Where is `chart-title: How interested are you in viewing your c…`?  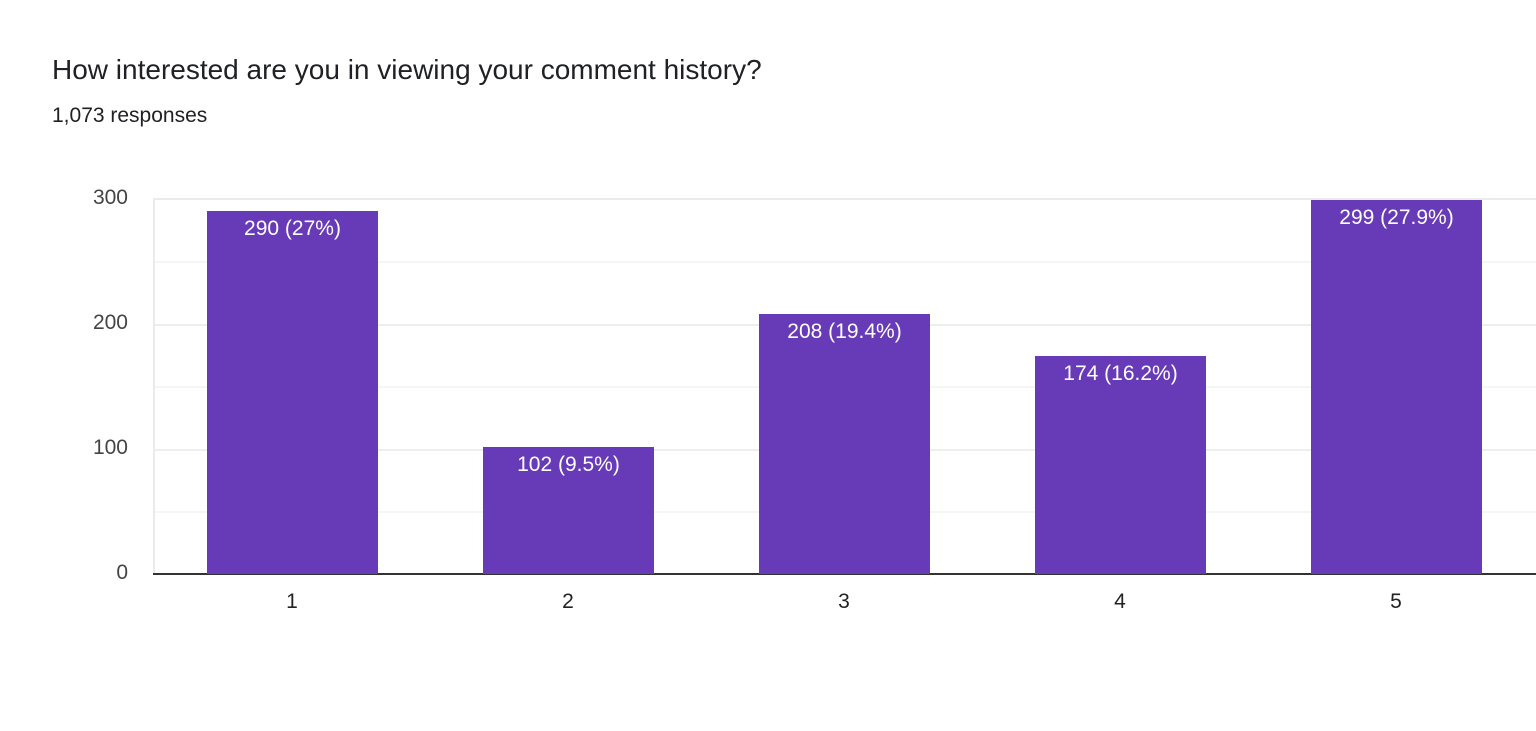
chart-title: How interested are you in viewing your c… is located at coordinates (407, 69).